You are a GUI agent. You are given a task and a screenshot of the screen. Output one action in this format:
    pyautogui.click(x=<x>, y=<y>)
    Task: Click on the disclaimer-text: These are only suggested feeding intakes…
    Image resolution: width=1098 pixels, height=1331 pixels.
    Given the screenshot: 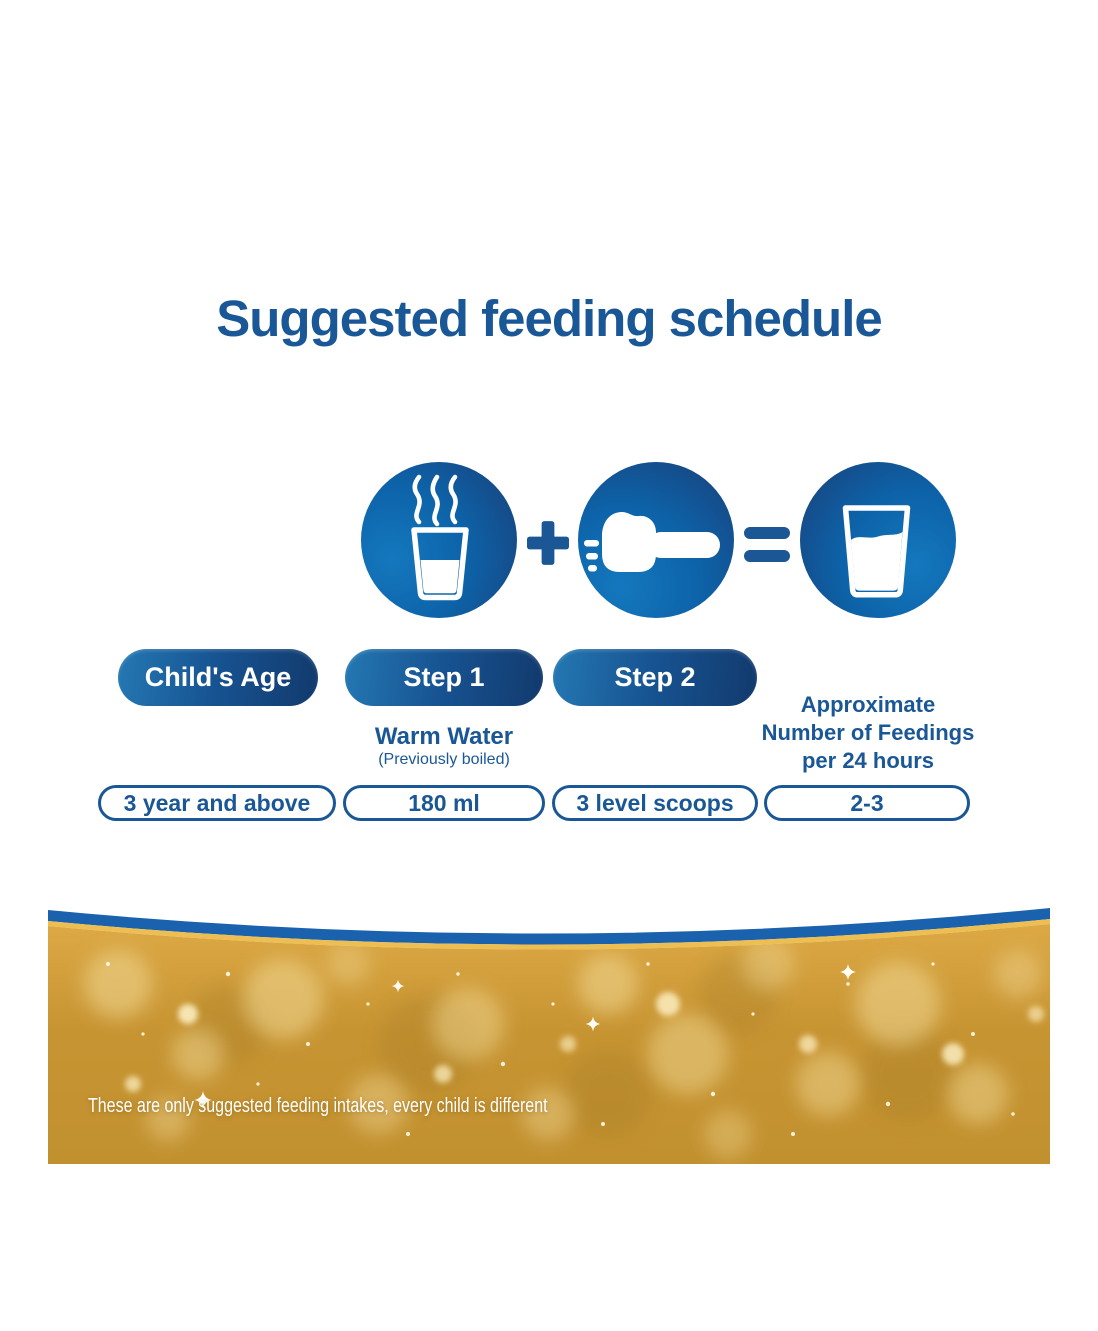 What is the action you would take?
    pyautogui.click(x=318, y=1106)
    